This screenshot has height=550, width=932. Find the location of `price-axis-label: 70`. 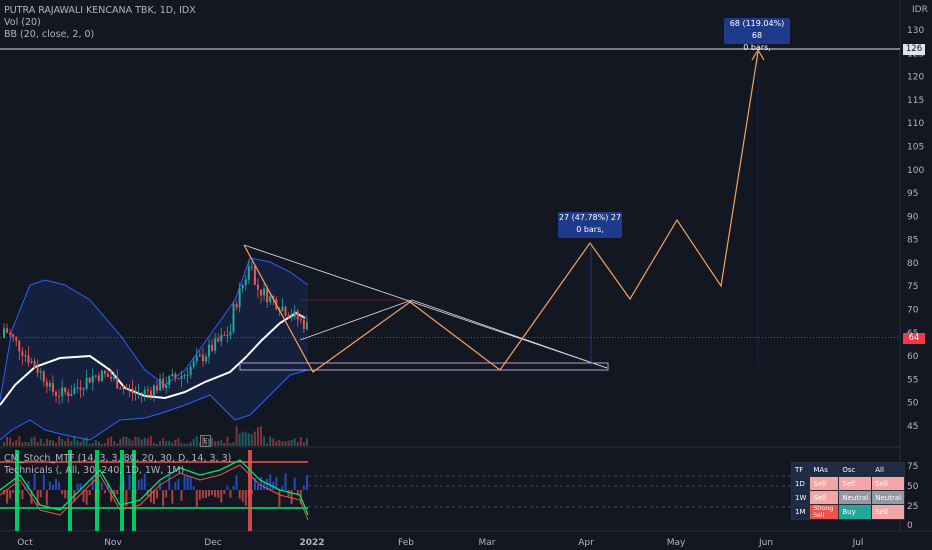

price-axis-label: 70 is located at coordinates (913, 311).